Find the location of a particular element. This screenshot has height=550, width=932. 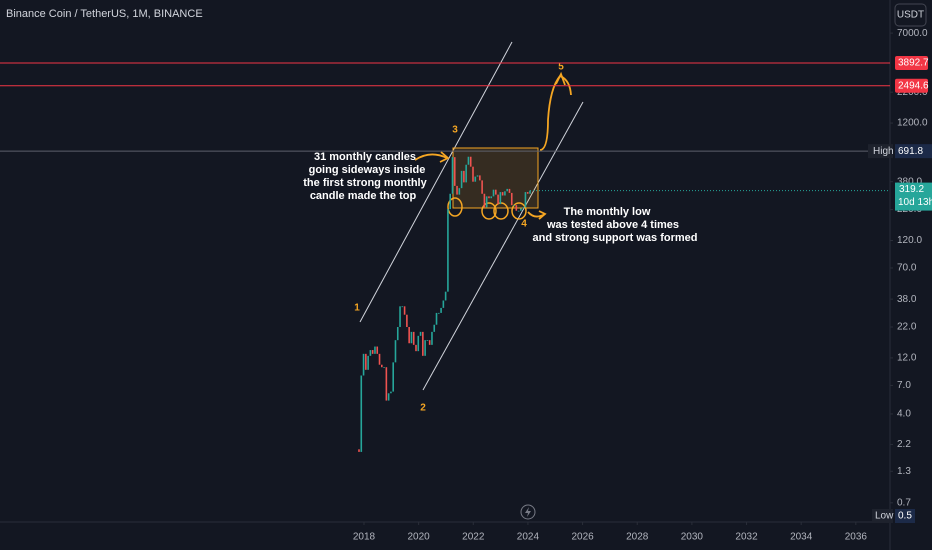

wave-label: 1 is located at coordinates (357, 308).